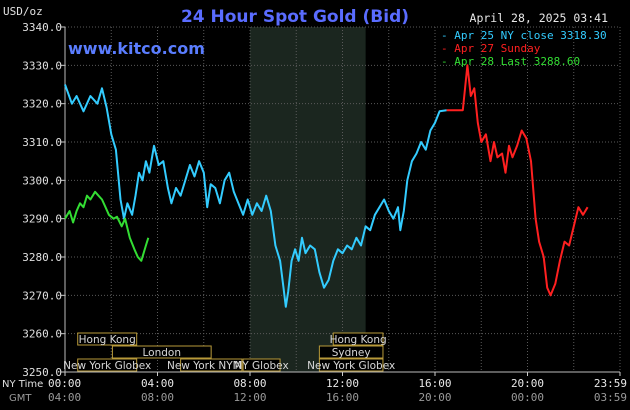 The height and width of the screenshot is (410, 630). I want to click on gmt-row-label: GMT, so click(20, 398).